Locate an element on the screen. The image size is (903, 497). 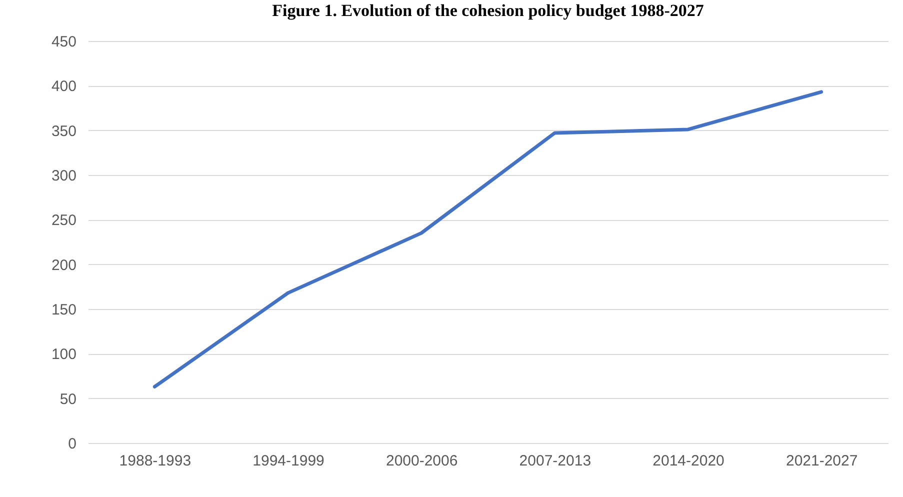
x-tick-label: 2007-2013 is located at coordinates (555, 461).